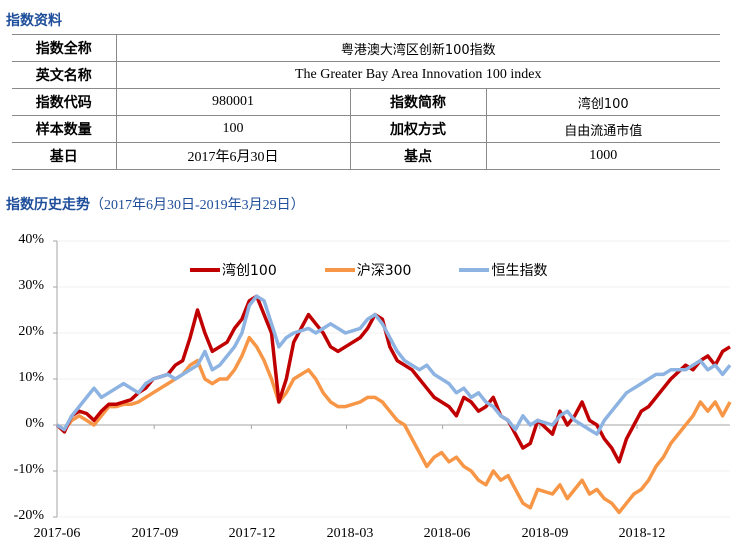  I want to click on x-tick-label: 2018-09, so click(545, 533).